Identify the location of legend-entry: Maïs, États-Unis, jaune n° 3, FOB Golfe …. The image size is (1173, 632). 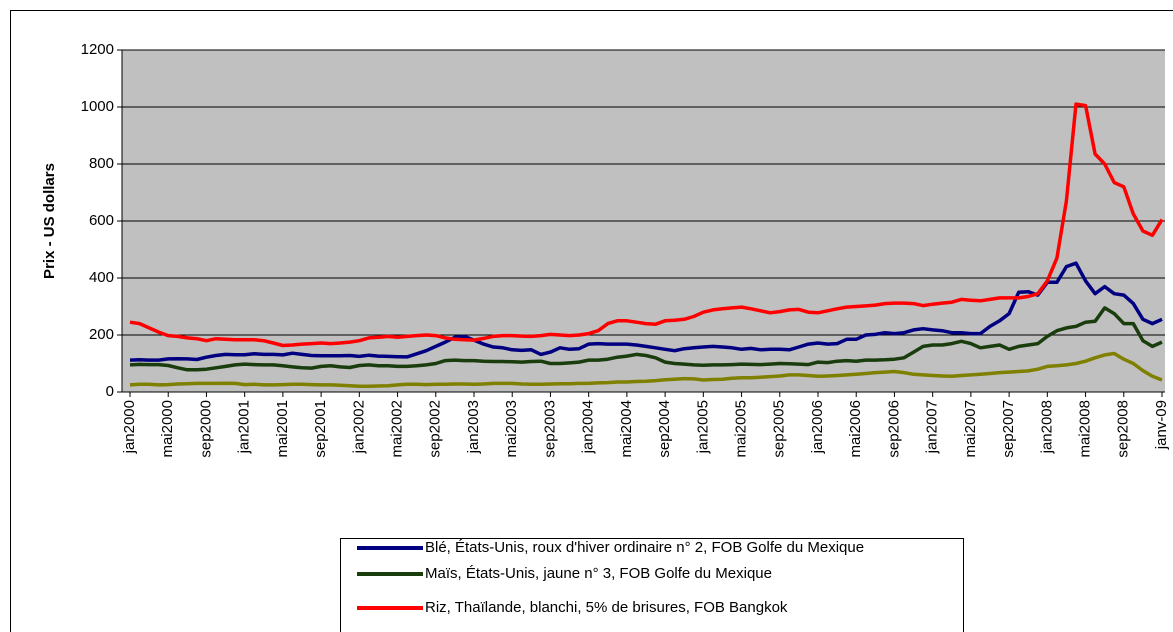
(652, 574).